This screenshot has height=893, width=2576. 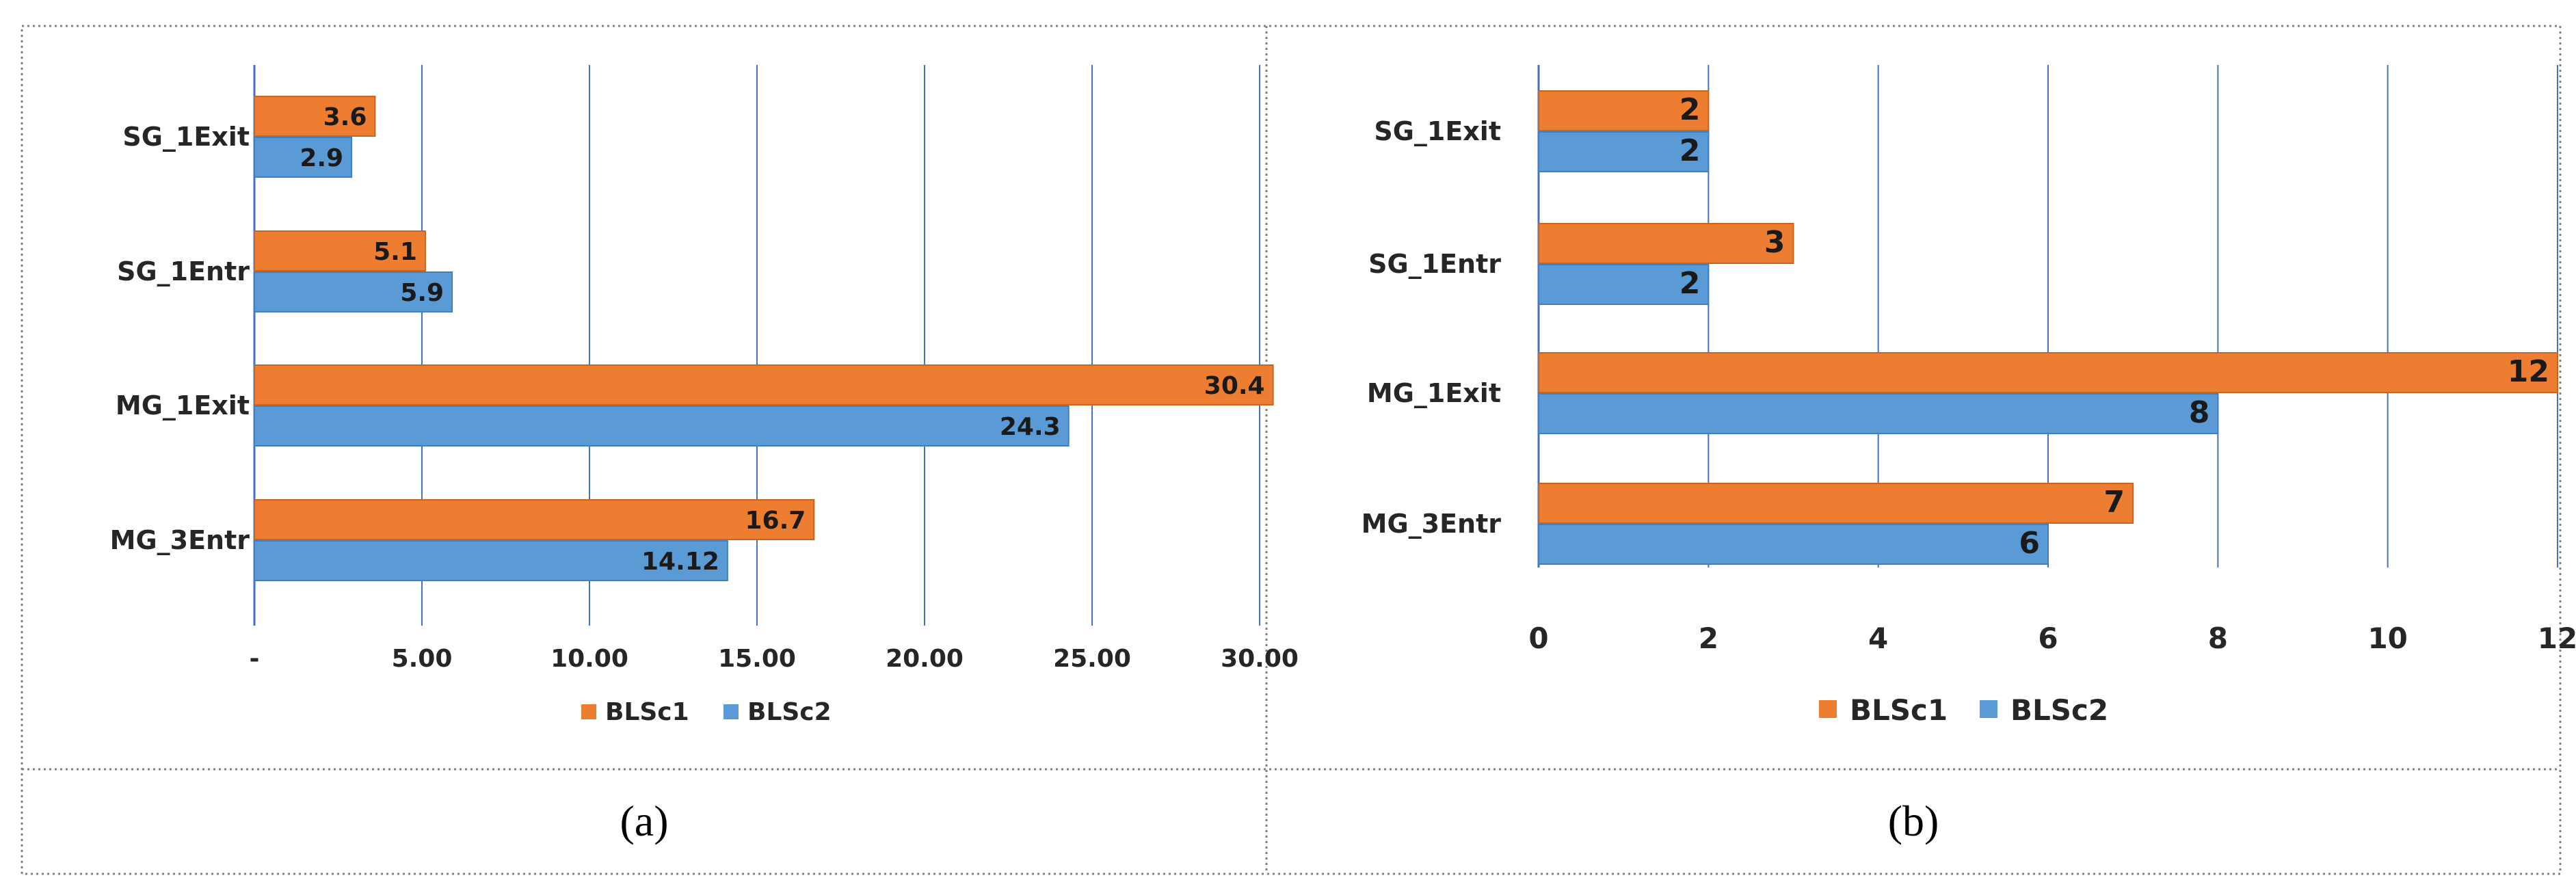 What do you see at coordinates (2199, 413) in the screenshot?
I see `data-label-b-blsc2-2: 8` at bounding box center [2199, 413].